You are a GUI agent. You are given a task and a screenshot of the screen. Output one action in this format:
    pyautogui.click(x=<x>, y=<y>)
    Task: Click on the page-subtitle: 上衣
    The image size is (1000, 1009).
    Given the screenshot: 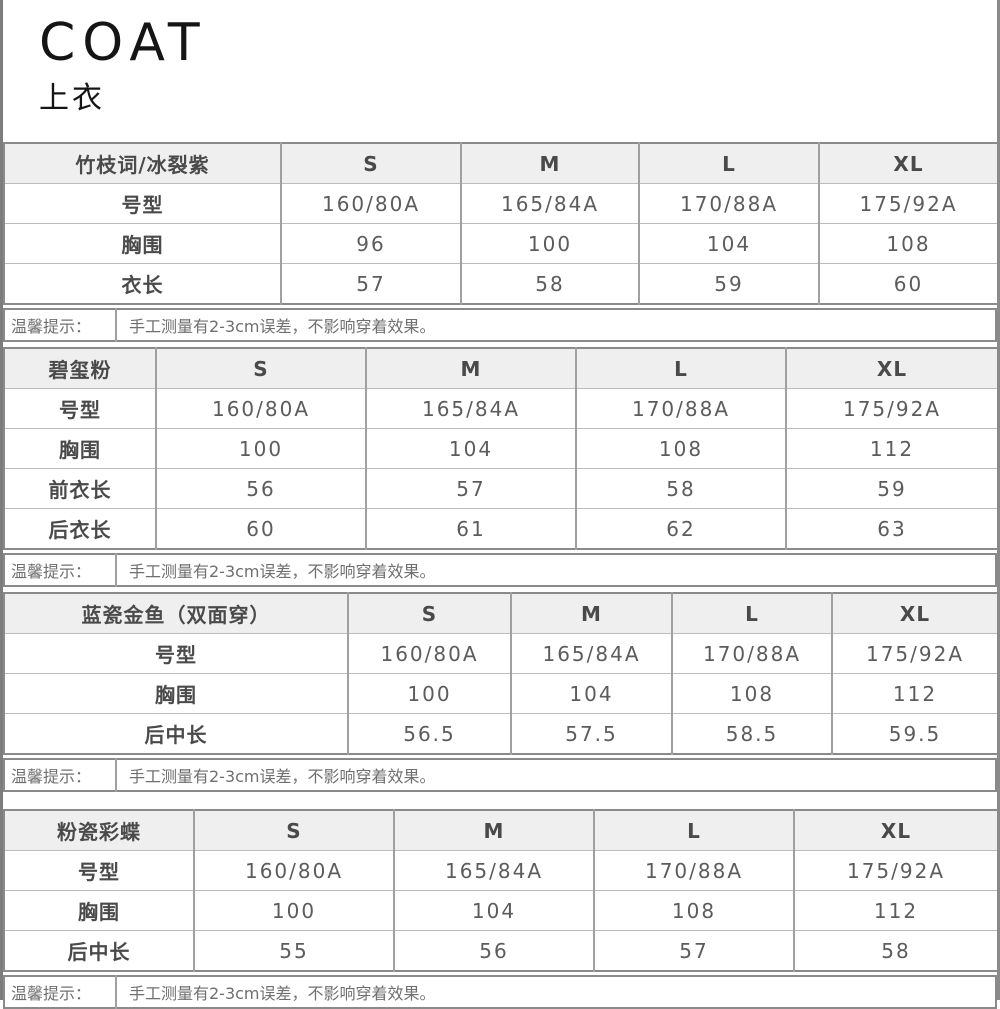 What is the action you would take?
    pyautogui.click(x=72, y=98)
    